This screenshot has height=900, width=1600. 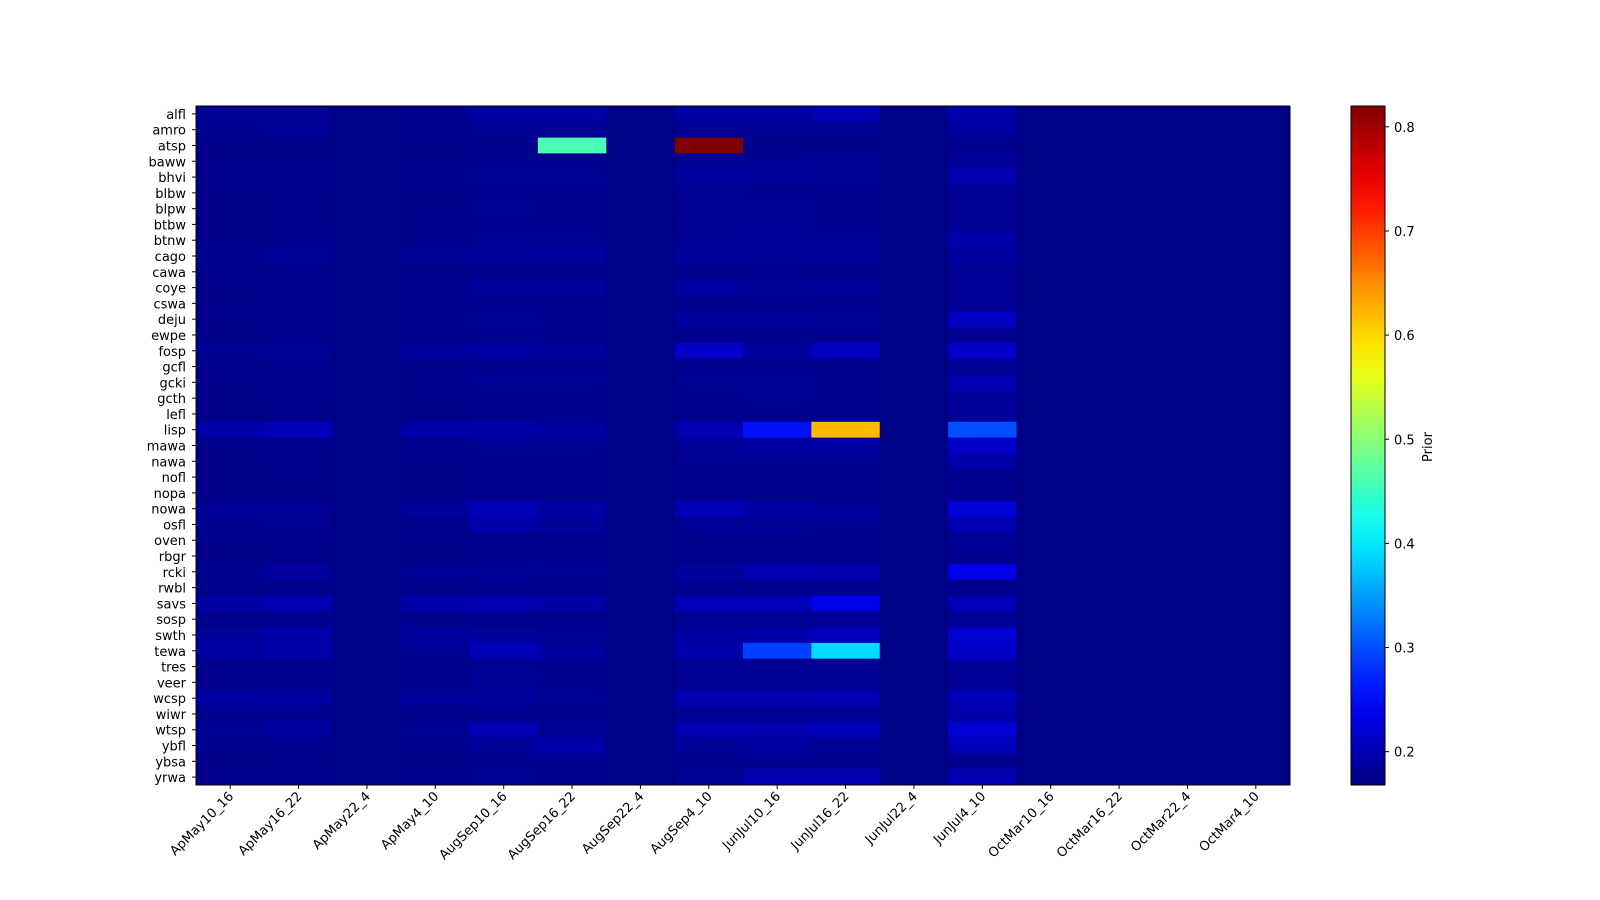 I want to click on y-tick-label: gcfl, so click(x=174, y=368).